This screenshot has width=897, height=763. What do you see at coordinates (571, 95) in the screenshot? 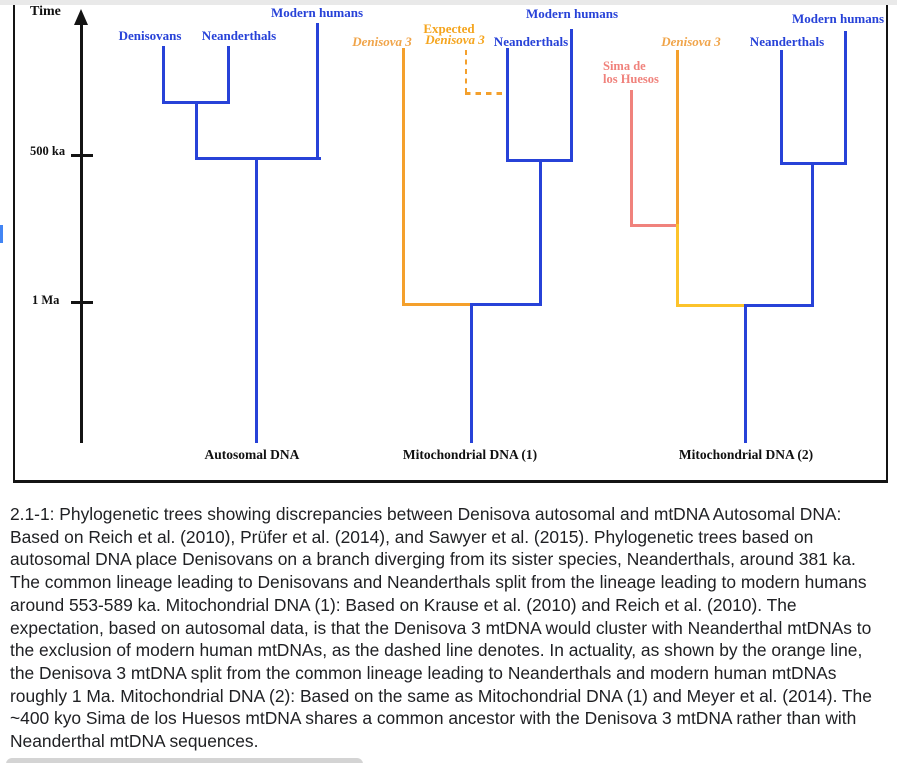
I see `tree2-modern-branch` at bounding box center [571, 95].